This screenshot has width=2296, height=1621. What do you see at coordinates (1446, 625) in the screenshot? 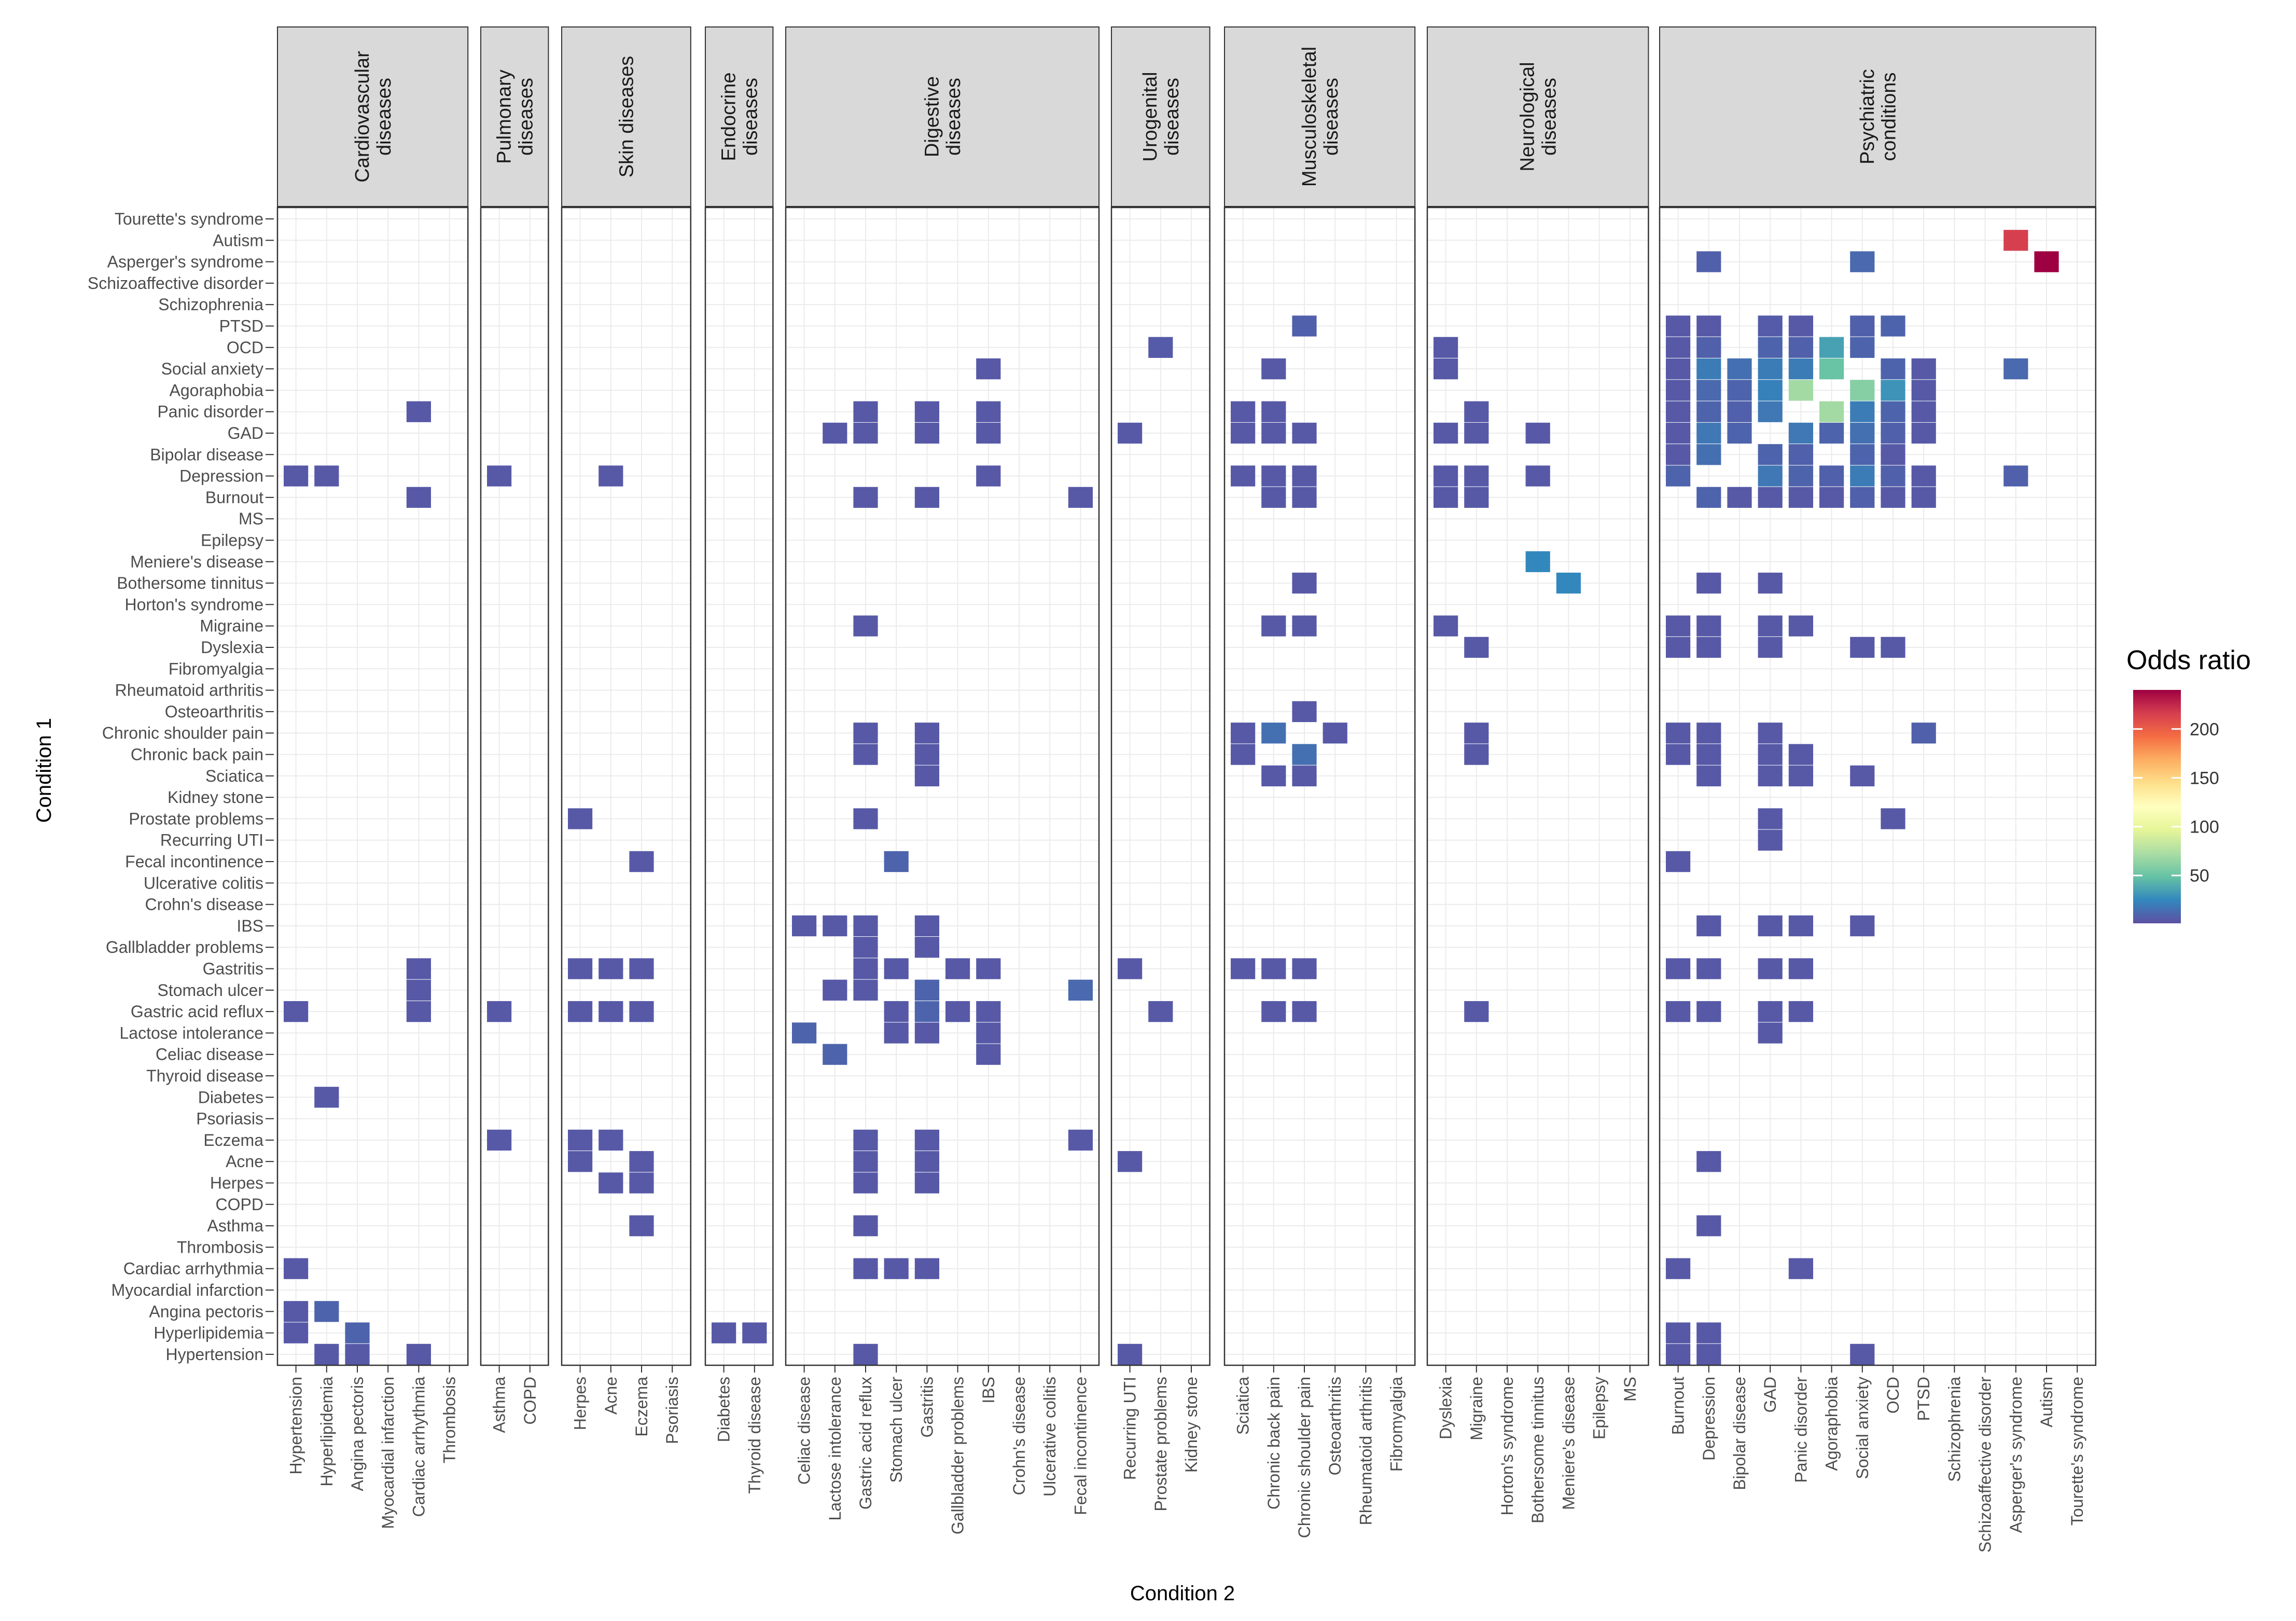
I see `cell-migraine-x-dyslexia` at bounding box center [1446, 625].